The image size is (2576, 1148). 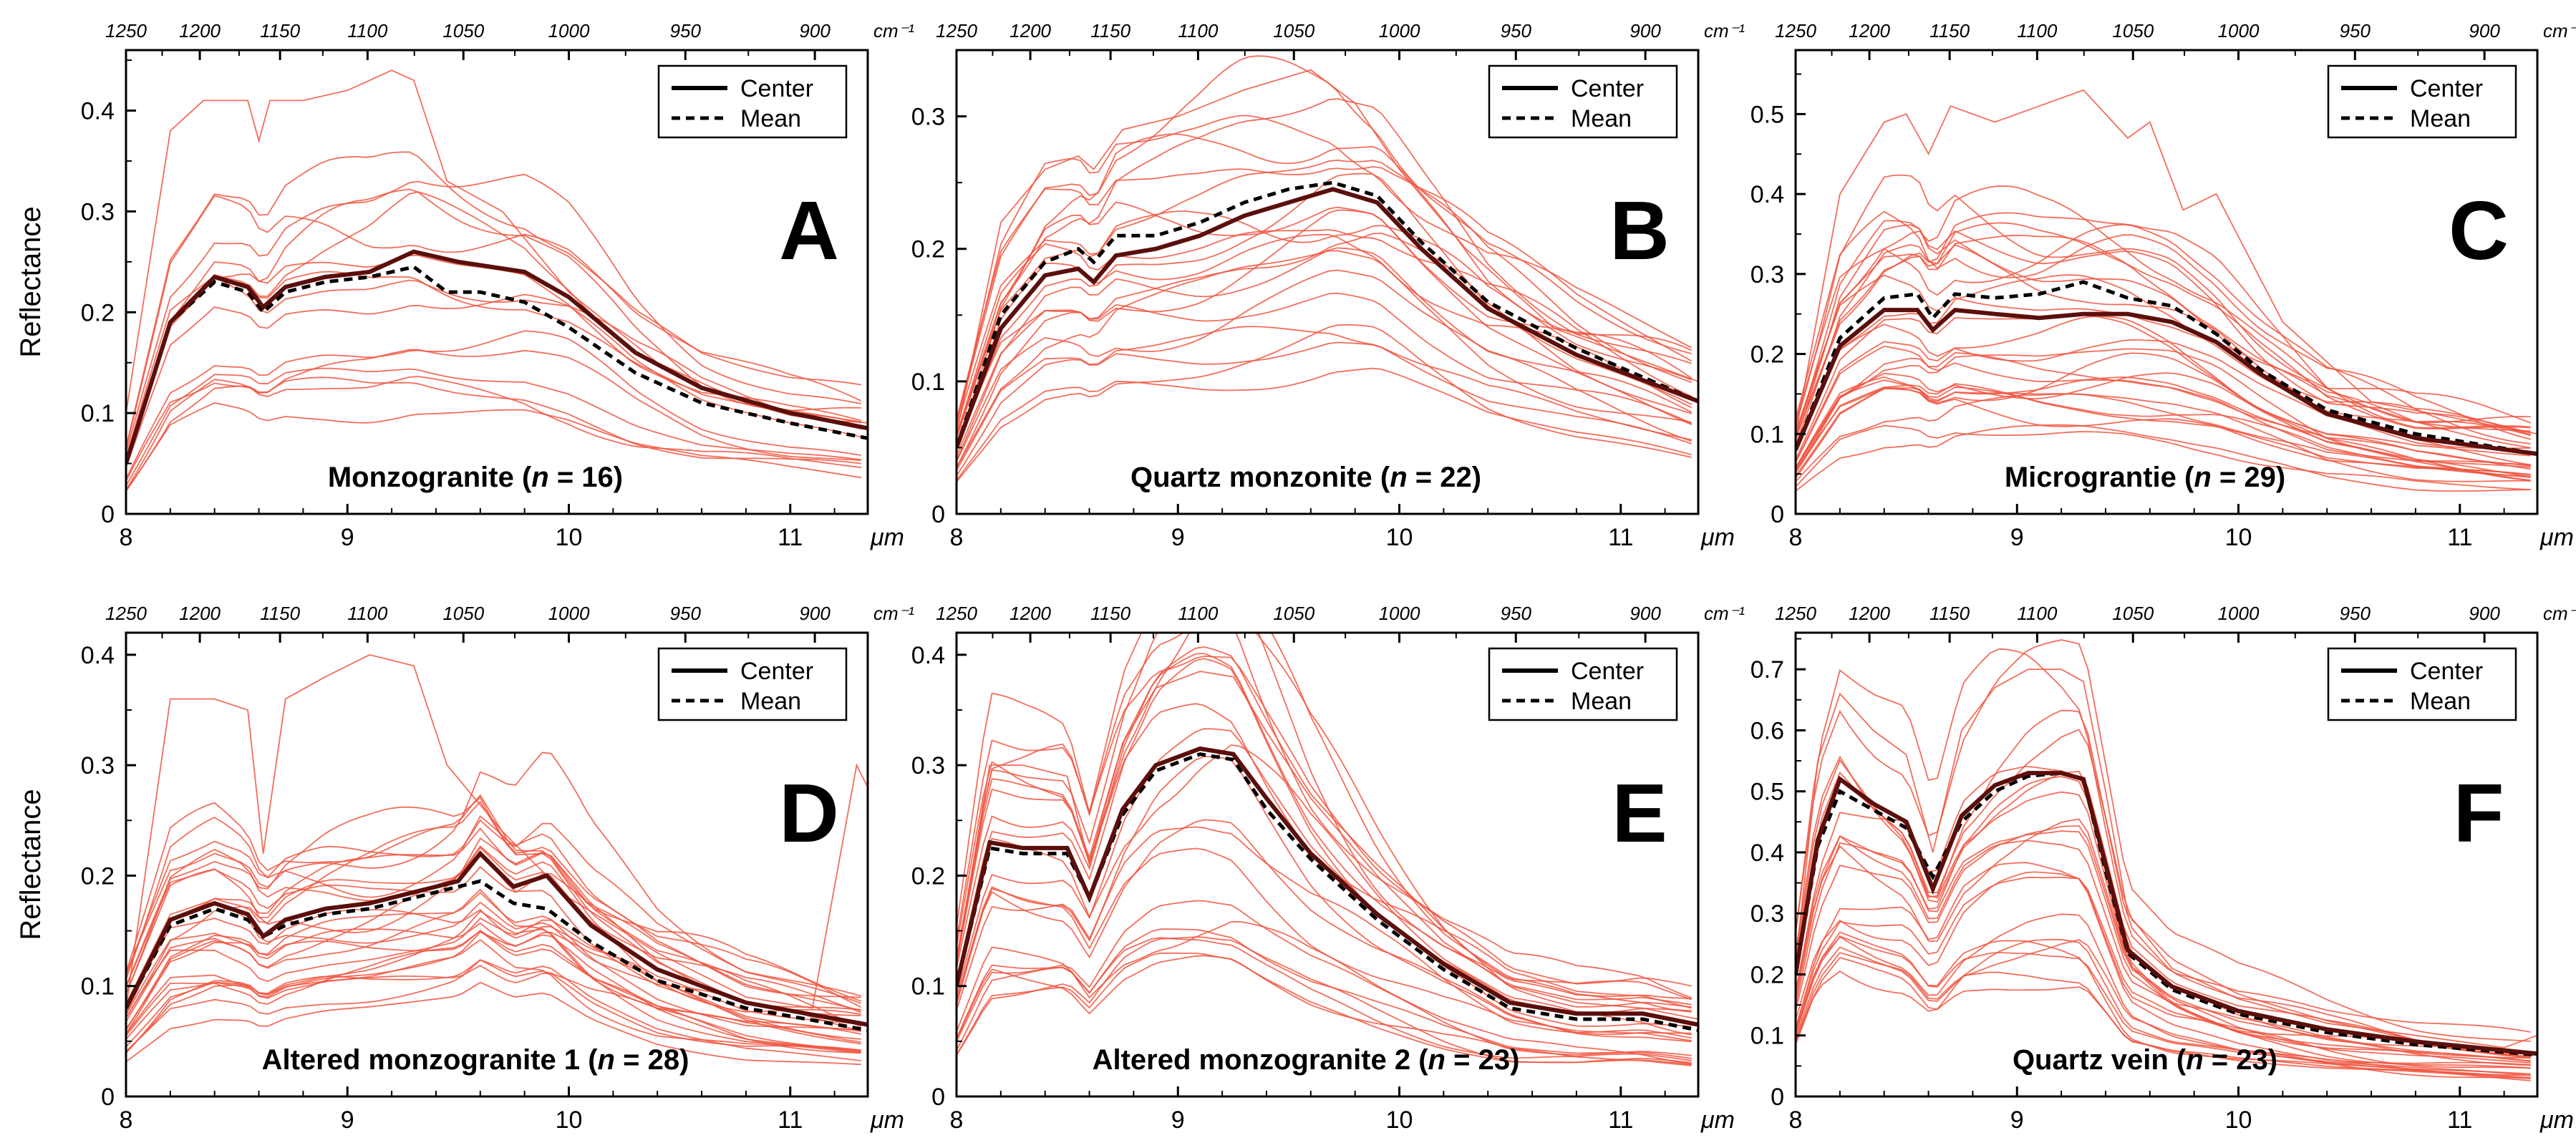 I want to click on rock-type-label: Altered monzogranite 1 (n = 28), so click(x=475, y=1060).